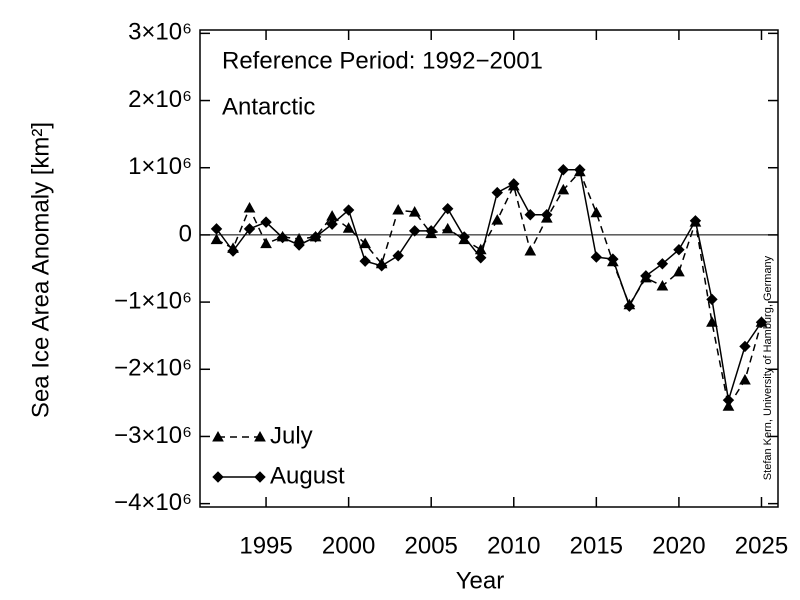  What do you see at coordinates (761, 545) in the screenshot?
I see `x-tick-label: 2025` at bounding box center [761, 545].